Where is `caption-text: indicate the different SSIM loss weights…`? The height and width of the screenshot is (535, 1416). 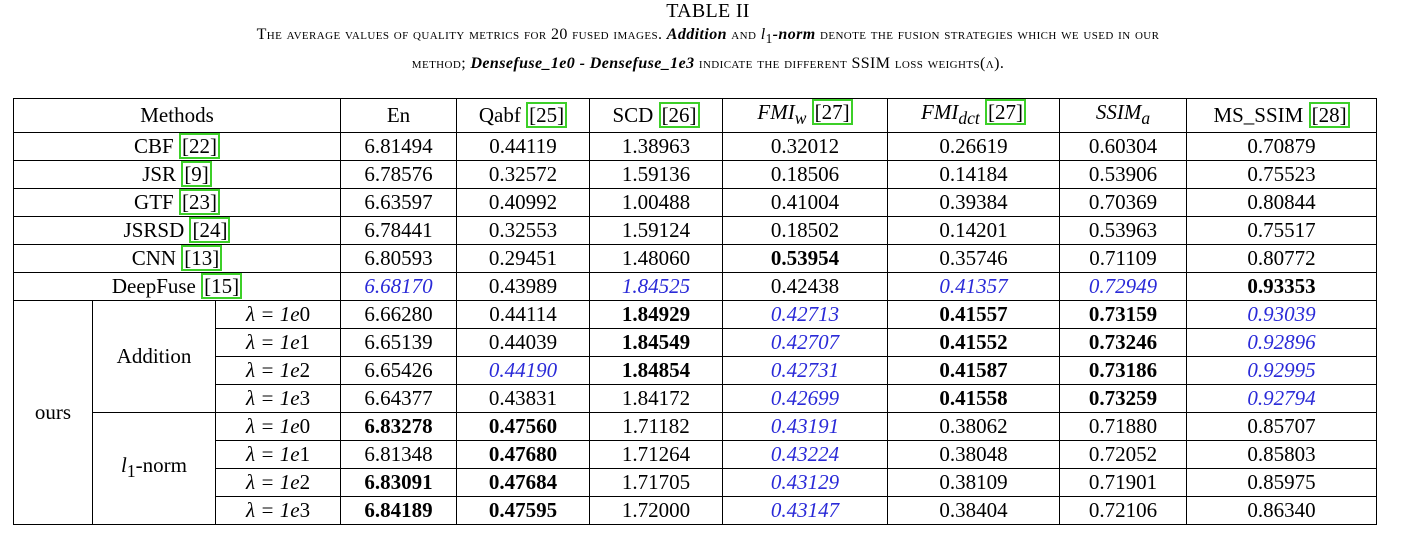 caption-text: indicate the different SSIM loss weights… is located at coordinates (849, 64).